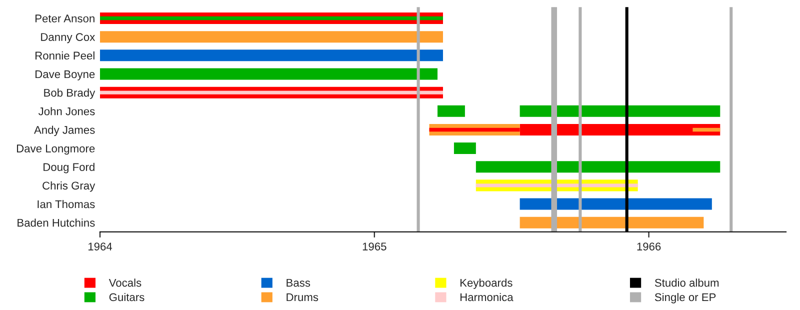  I want to click on y-tick-label: Ian Thomas, so click(66, 204).